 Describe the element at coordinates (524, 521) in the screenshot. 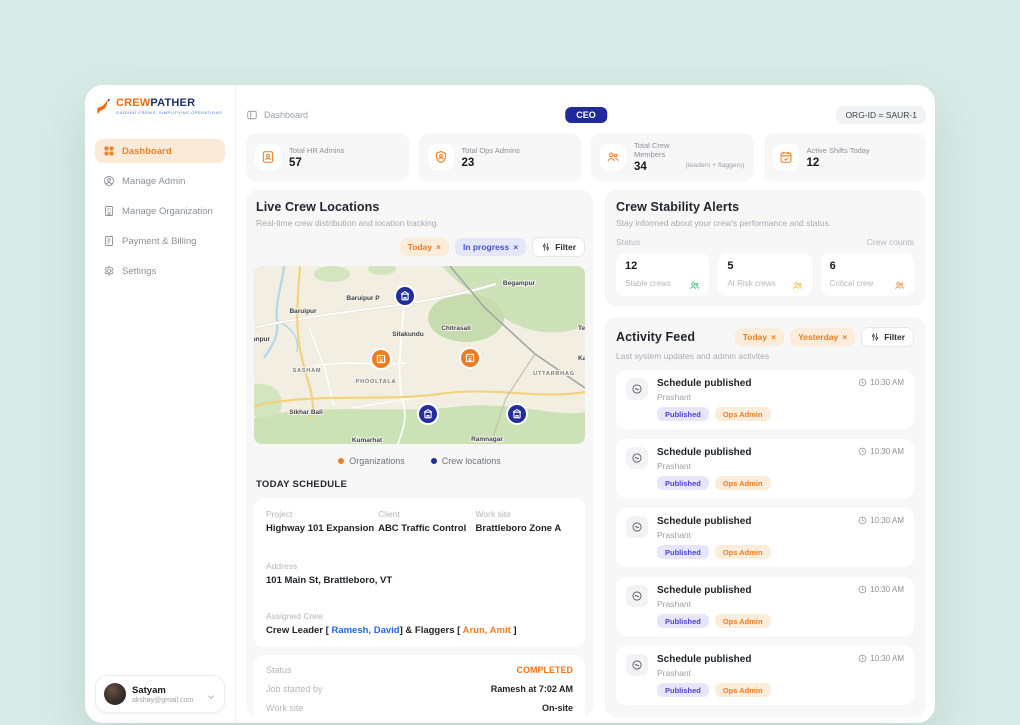

I see `schedule-field: Work site Brattleboro Zone A` at that location.